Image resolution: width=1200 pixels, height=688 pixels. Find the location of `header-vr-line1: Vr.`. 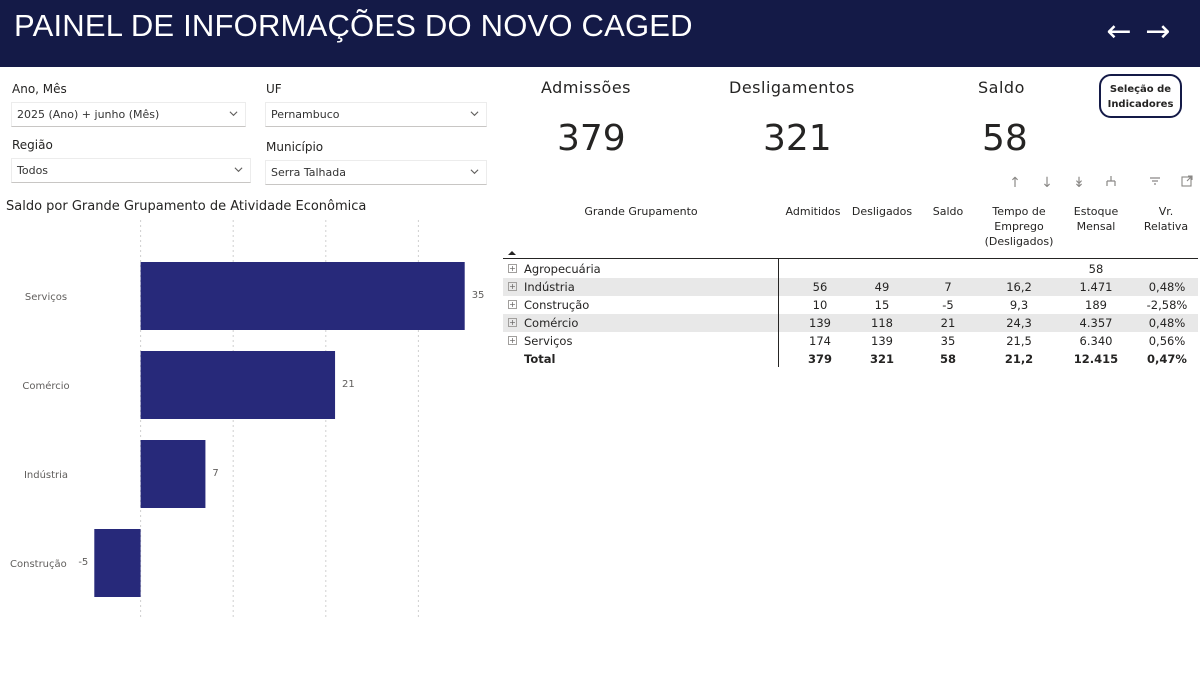

header-vr-line1: Vr. is located at coordinates (1166, 211).